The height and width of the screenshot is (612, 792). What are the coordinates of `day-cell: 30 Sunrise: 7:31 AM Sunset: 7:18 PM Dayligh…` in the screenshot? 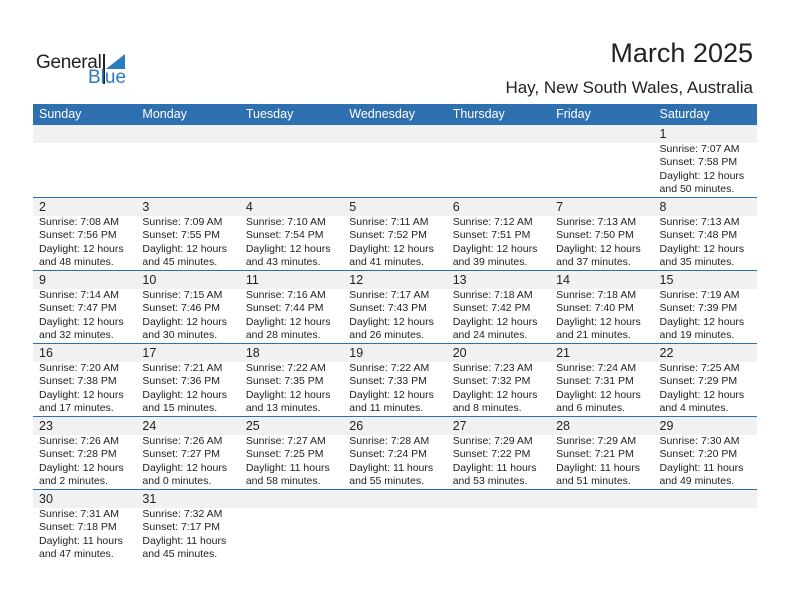 It's located at (84, 526).